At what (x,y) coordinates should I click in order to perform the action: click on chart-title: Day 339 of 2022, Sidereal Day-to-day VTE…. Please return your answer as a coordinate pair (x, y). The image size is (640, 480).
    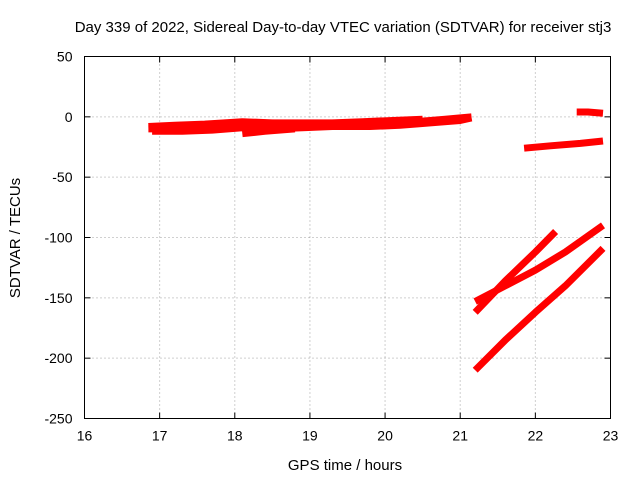
    Looking at the image, I should click on (343, 27).